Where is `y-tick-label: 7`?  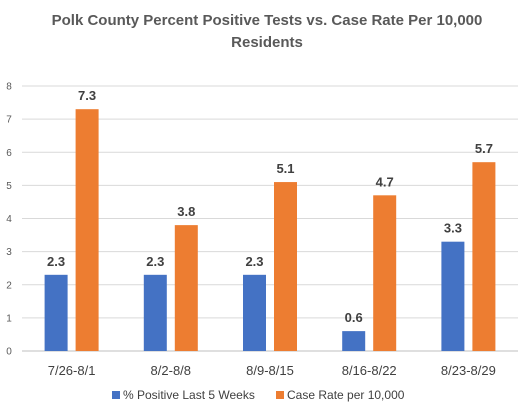
y-tick-label: 7 is located at coordinates (9, 120).